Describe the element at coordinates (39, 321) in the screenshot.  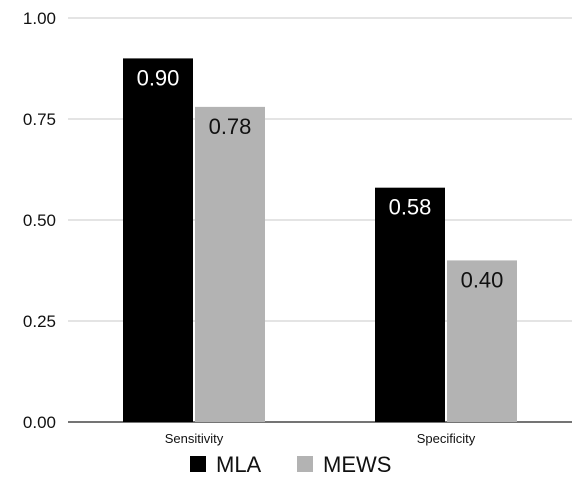
I see `y-tick-label: 0.25` at that location.